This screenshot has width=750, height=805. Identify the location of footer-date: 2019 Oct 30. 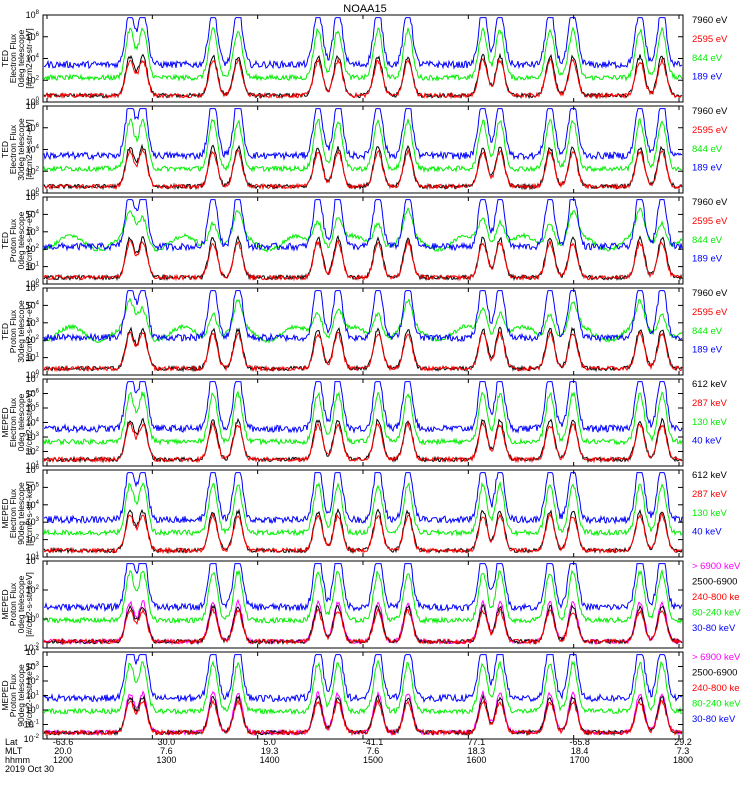
(29, 769).